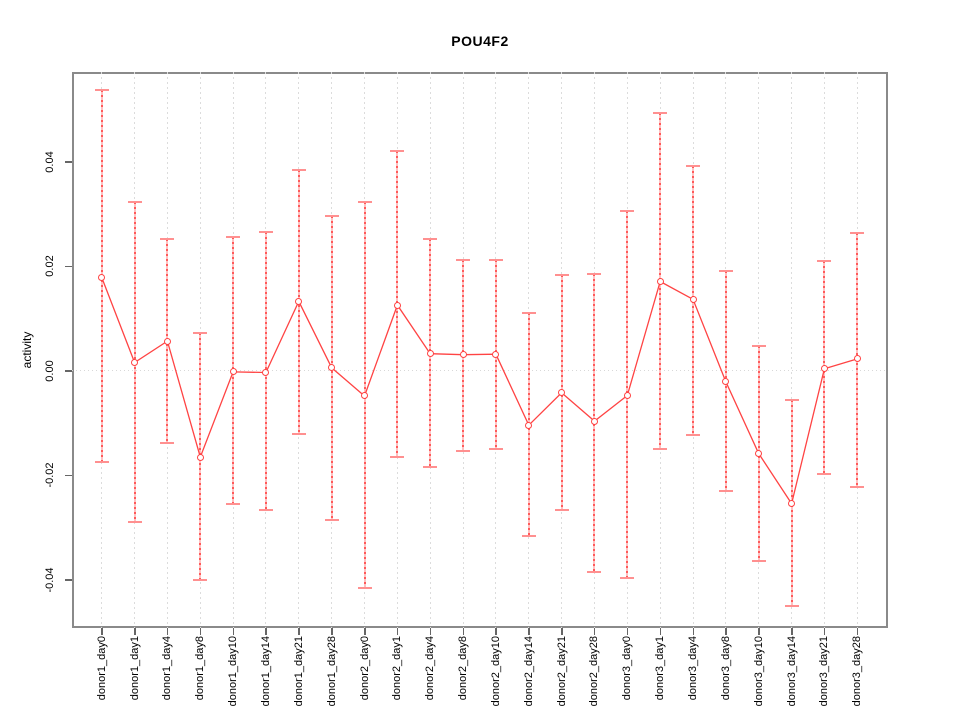 The width and height of the screenshot is (960, 720). Describe the element at coordinates (50, 371) in the screenshot. I see `y-tick-label: 0.00` at that location.